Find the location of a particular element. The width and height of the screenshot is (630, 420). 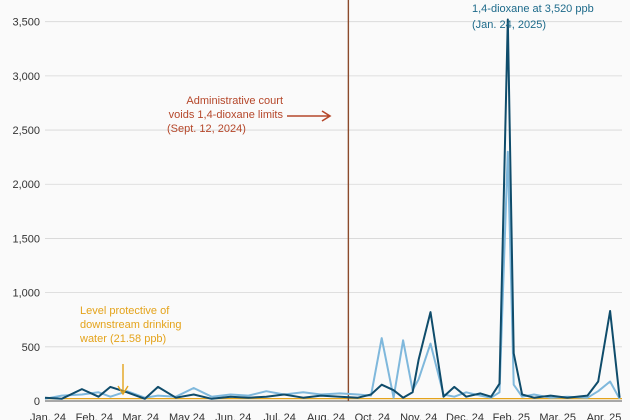

y-tick-label: 3,500 is located at coordinates (26, 23).